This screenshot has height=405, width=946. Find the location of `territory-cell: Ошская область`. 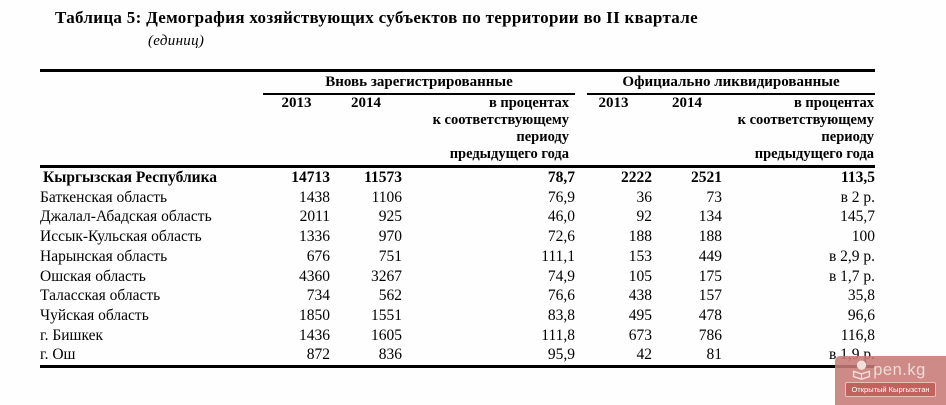

territory-cell: Ошская область is located at coordinates (93, 276).